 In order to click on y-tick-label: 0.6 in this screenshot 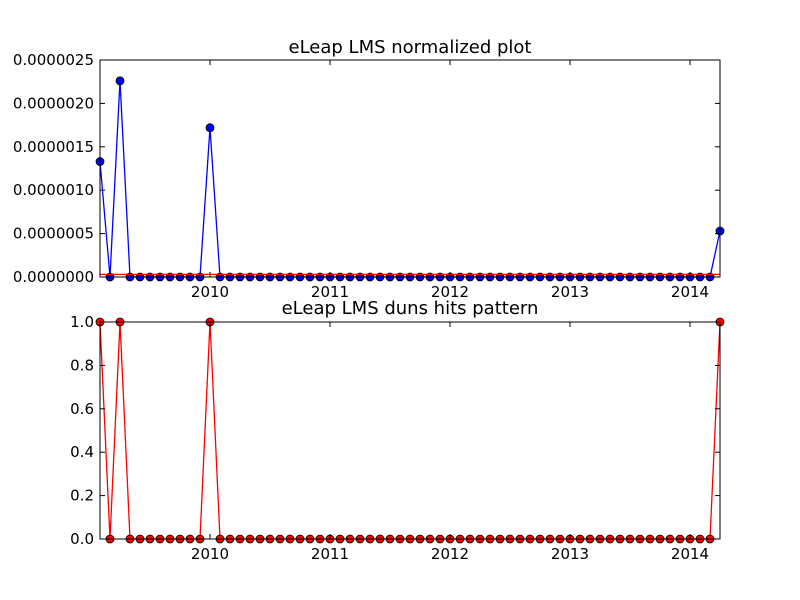, I will do `click(82, 409)`.